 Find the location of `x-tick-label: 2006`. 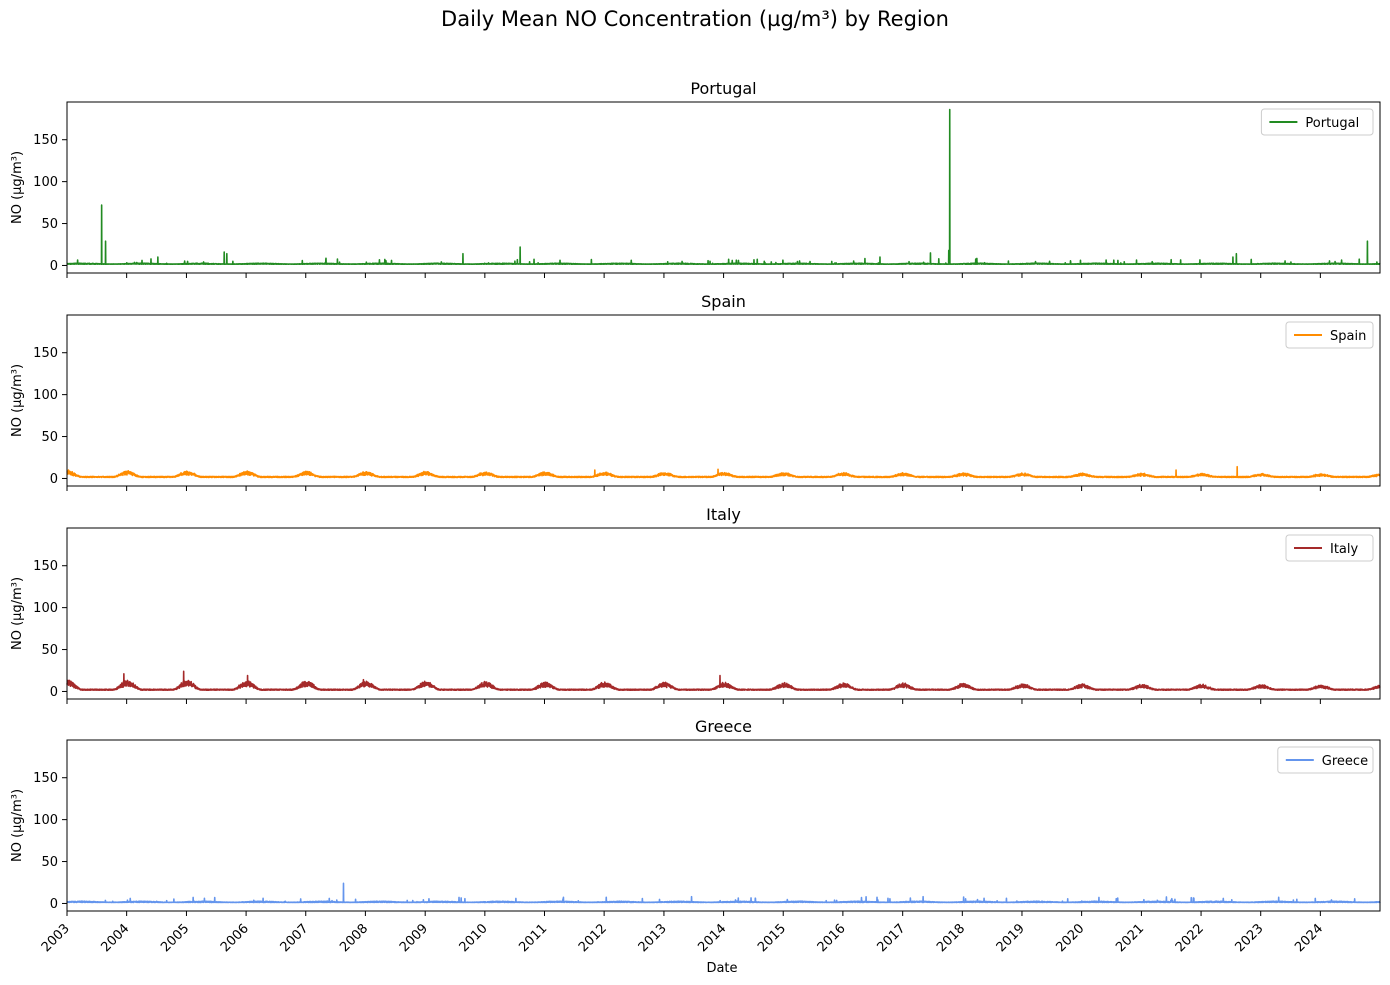

x-tick-label: 2006 is located at coordinates (235, 938).